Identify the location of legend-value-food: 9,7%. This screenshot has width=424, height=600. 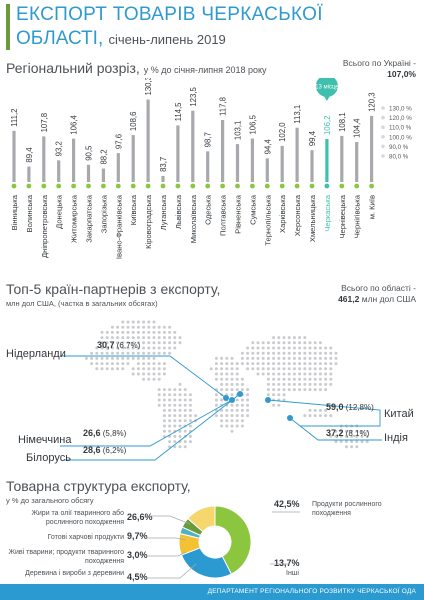
(137, 536).